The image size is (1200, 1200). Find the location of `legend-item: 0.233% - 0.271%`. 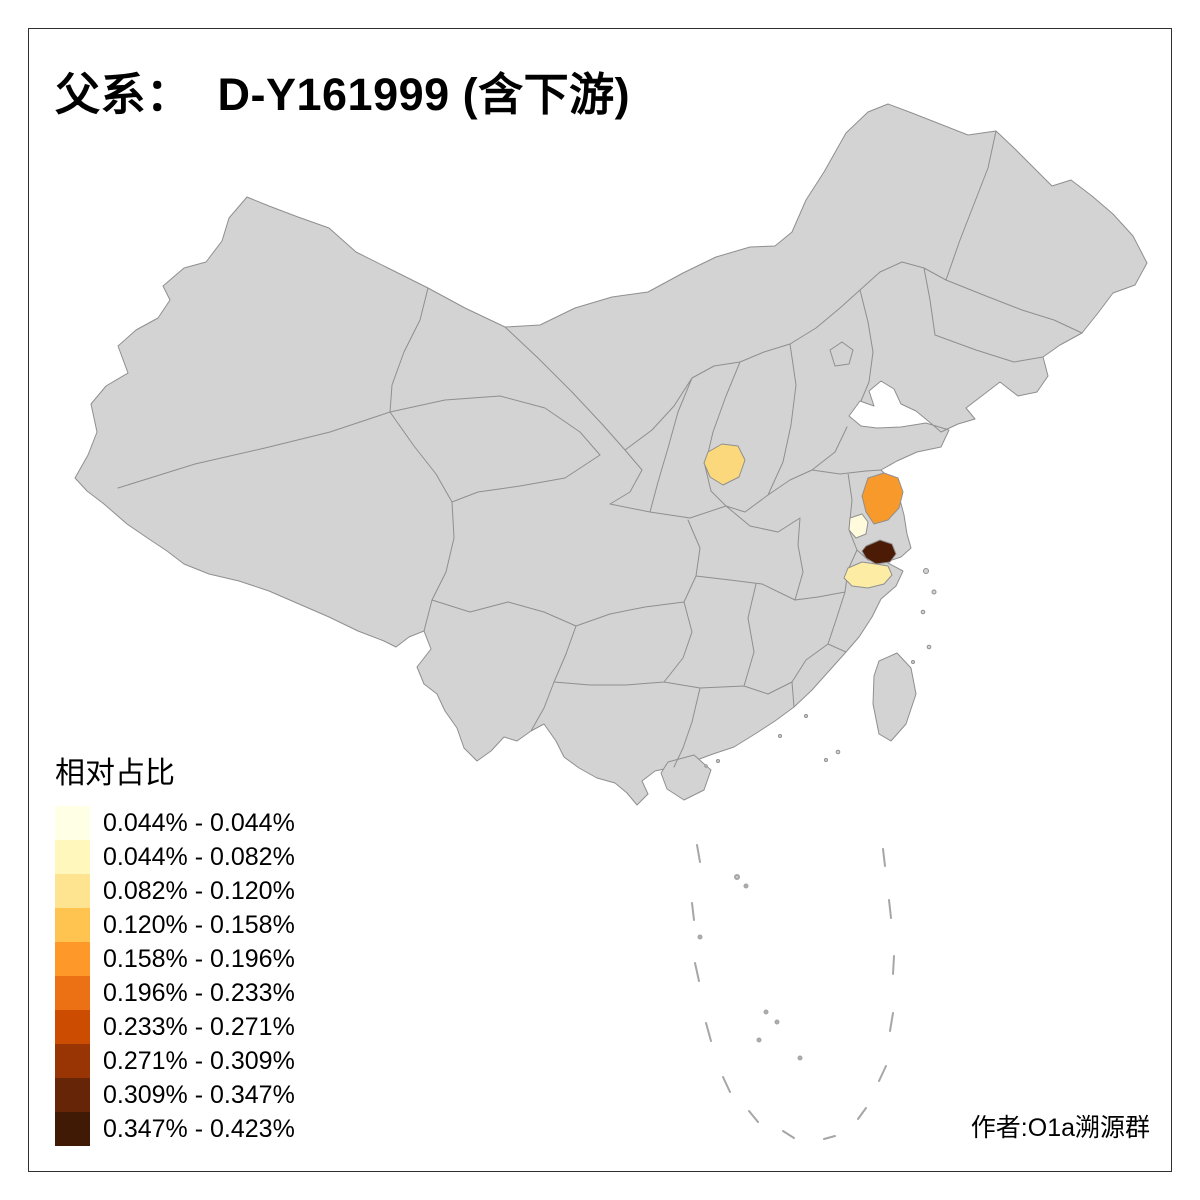

legend-item: 0.233% - 0.271% is located at coordinates (175, 1027).